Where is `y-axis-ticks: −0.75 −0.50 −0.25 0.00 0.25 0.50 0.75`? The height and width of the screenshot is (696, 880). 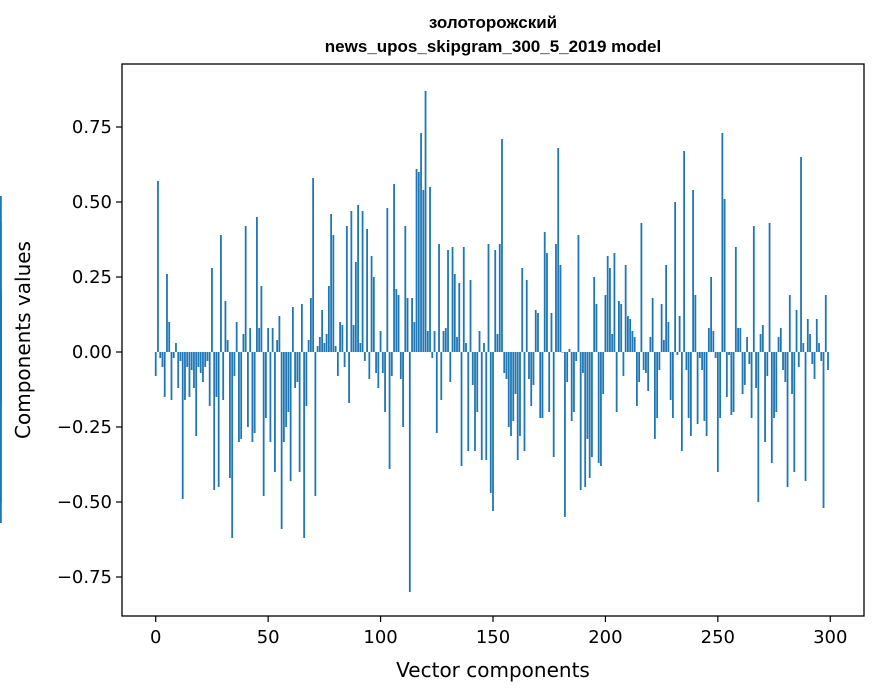
y-axis-ticks: −0.75 −0.50 −0.25 0.00 0.25 0.50 0.75 is located at coordinates (89, 352).